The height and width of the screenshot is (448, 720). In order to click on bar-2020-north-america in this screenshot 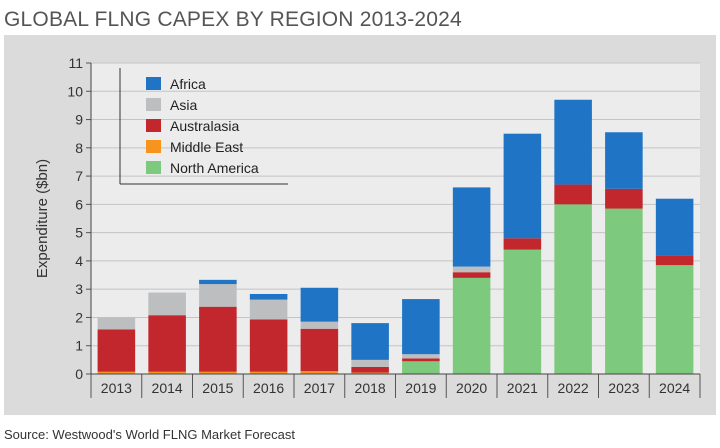, I will do `click(471, 325)`.